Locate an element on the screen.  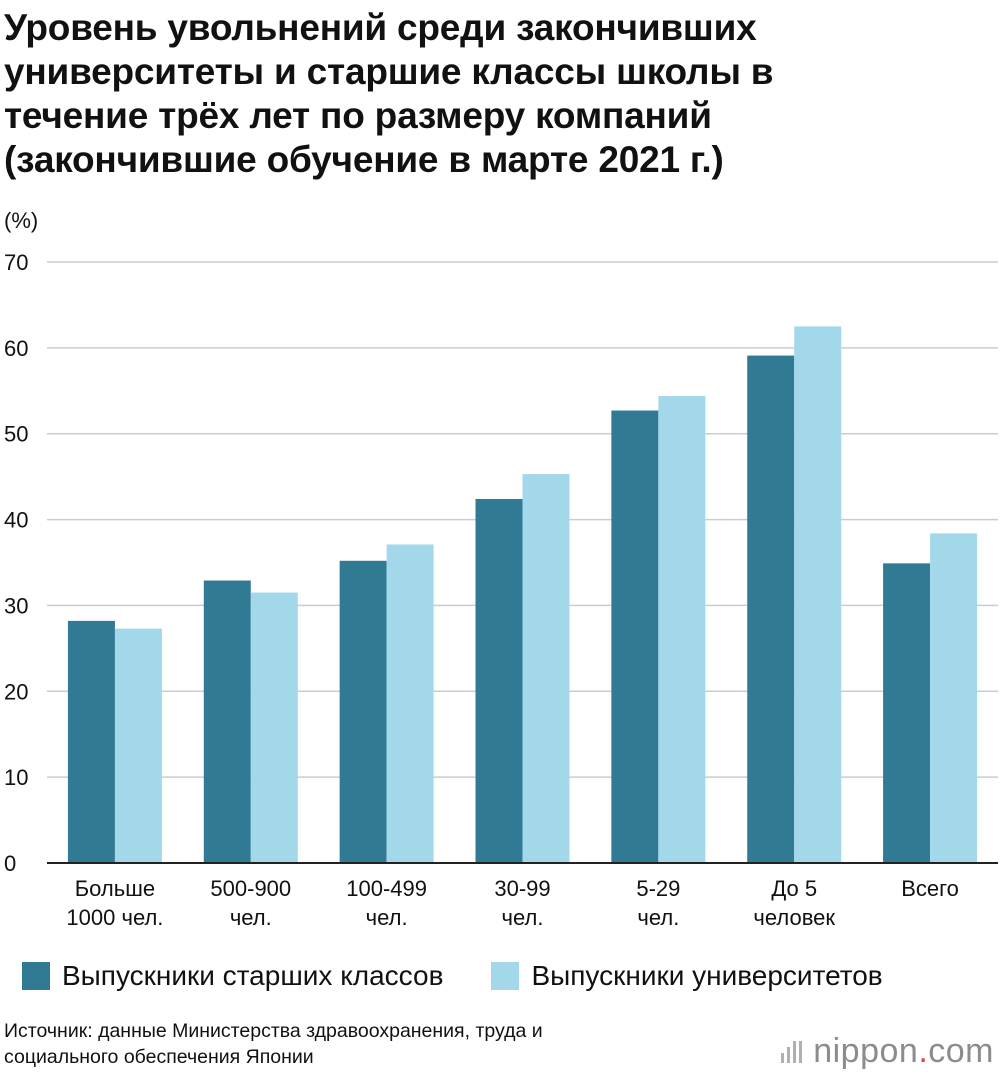
y-tick-label: 50 is located at coordinates (16, 434).